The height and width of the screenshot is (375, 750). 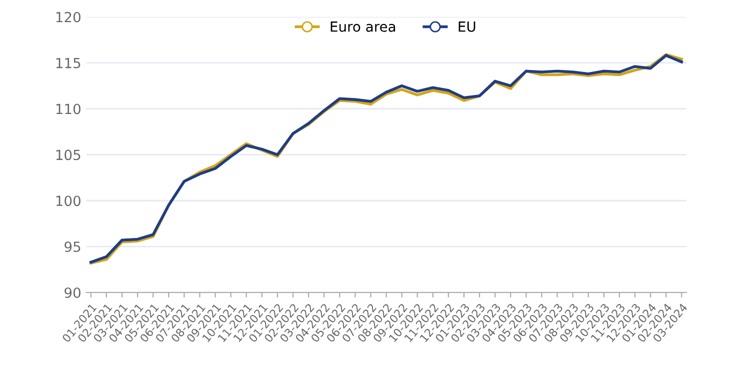 I want to click on y-tick-label: 110, so click(x=68, y=109).